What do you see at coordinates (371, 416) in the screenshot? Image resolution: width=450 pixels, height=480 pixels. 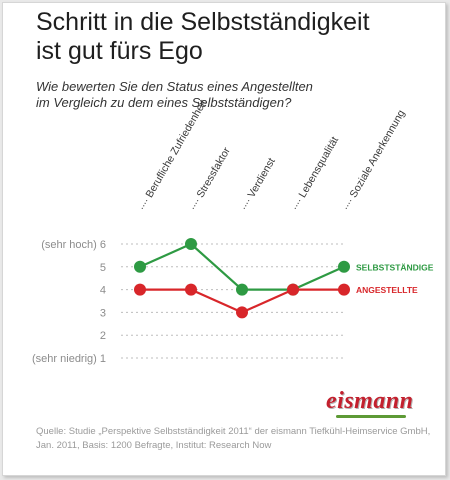 I see `eismann-logo-swoosh` at bounding box center [371, 416].